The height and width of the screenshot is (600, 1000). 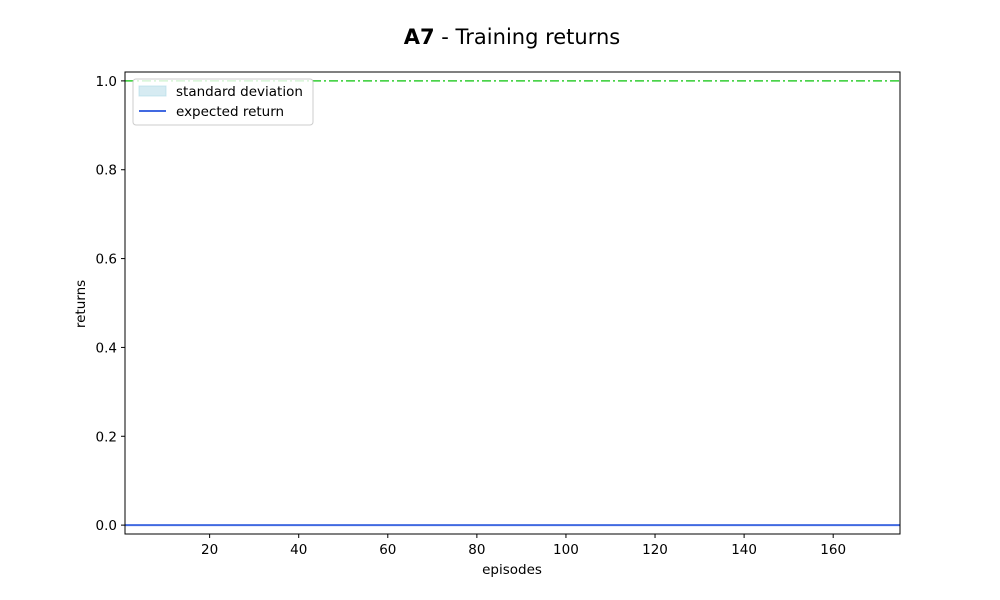 I want to click on x-tick-label: 40, so click(x=298, y=550).